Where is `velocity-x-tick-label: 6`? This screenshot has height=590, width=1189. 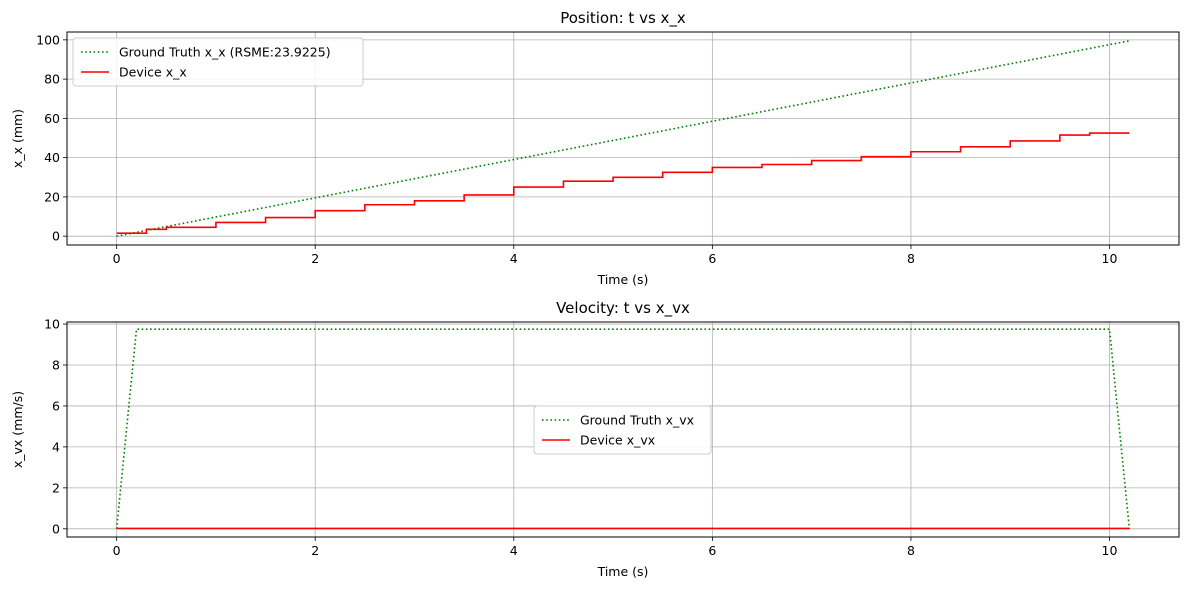
velocity-x-tick-label: 6 is located at coordinates (712, 550).